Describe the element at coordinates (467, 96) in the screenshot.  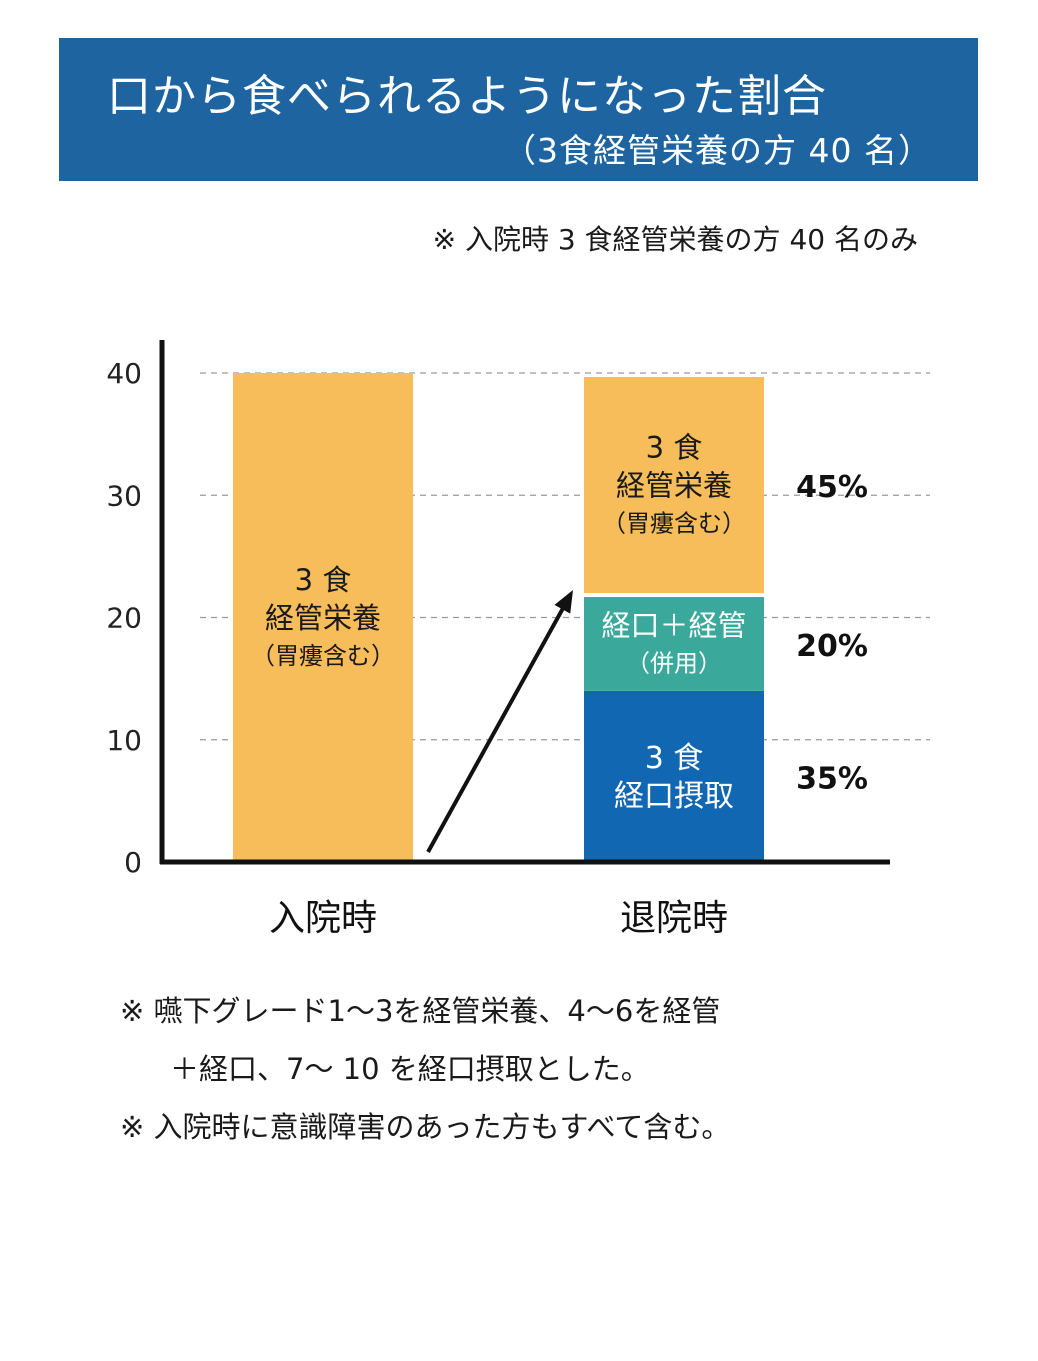
I see `chart-title: 口から食べられるようになった割合` at that location.